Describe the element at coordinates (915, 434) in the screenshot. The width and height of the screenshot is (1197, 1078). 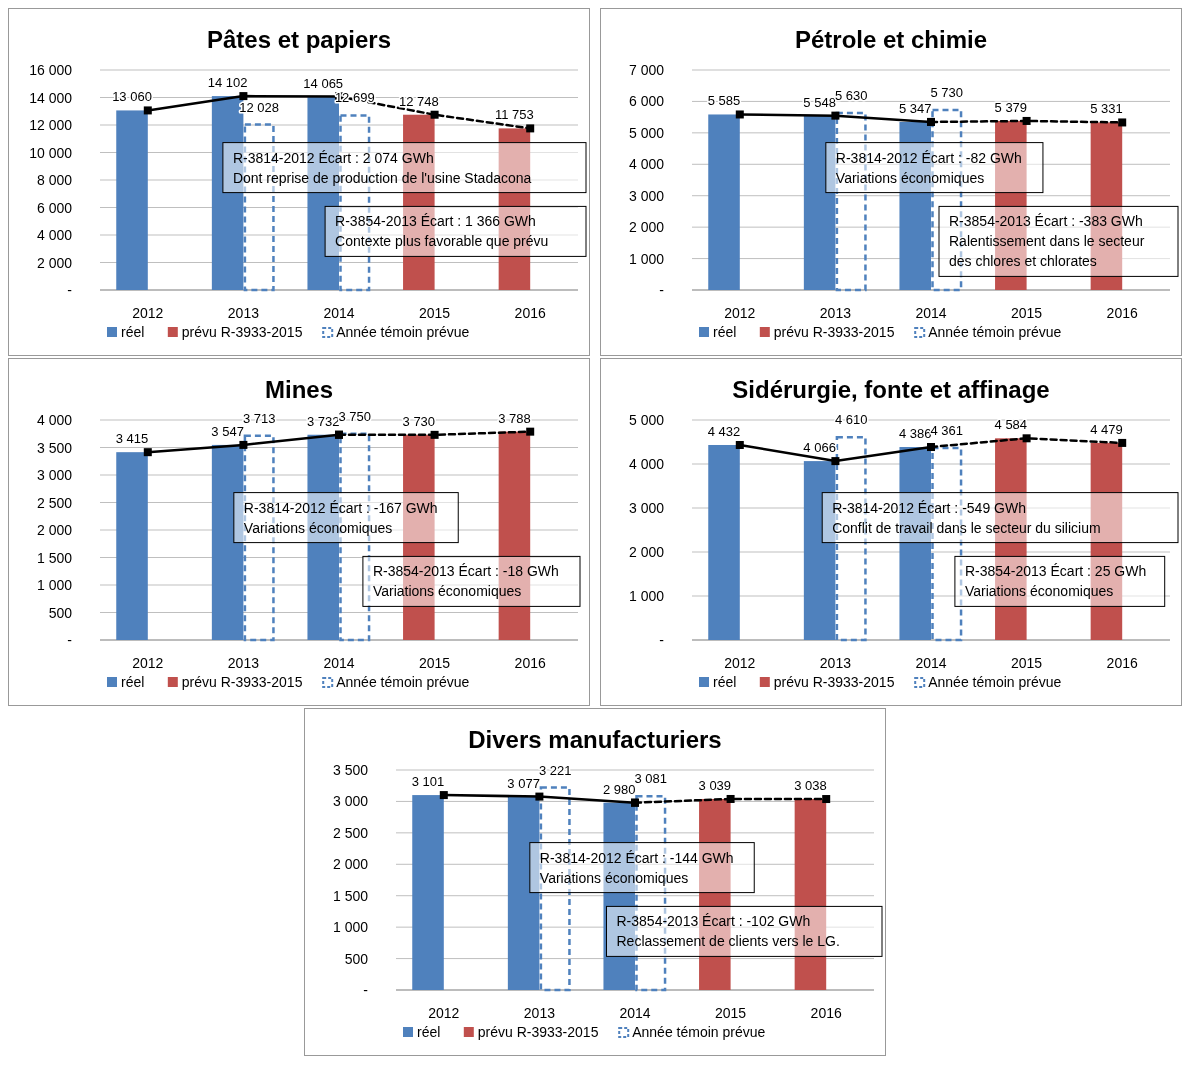
I see `data-label: 4 386` at that location.